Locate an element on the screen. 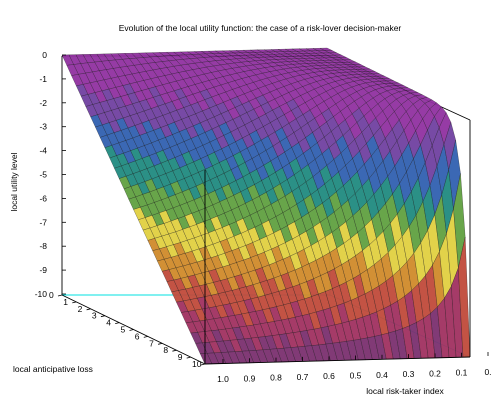 The width and height of the screenshot is (491, 396). z-tick-label: -10 is located at coordinates (41, 294).